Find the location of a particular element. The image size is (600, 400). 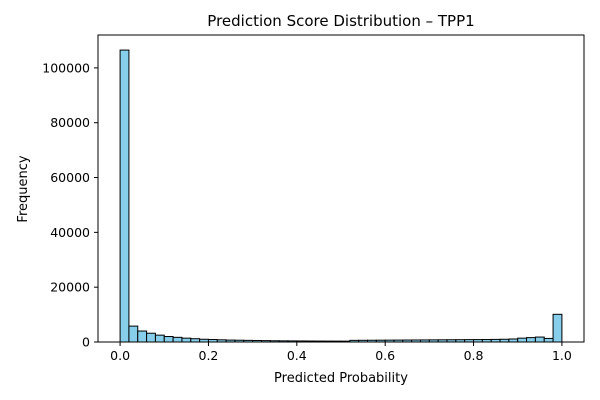

y-tick-label: 0 is located at coordinates (86, 342).